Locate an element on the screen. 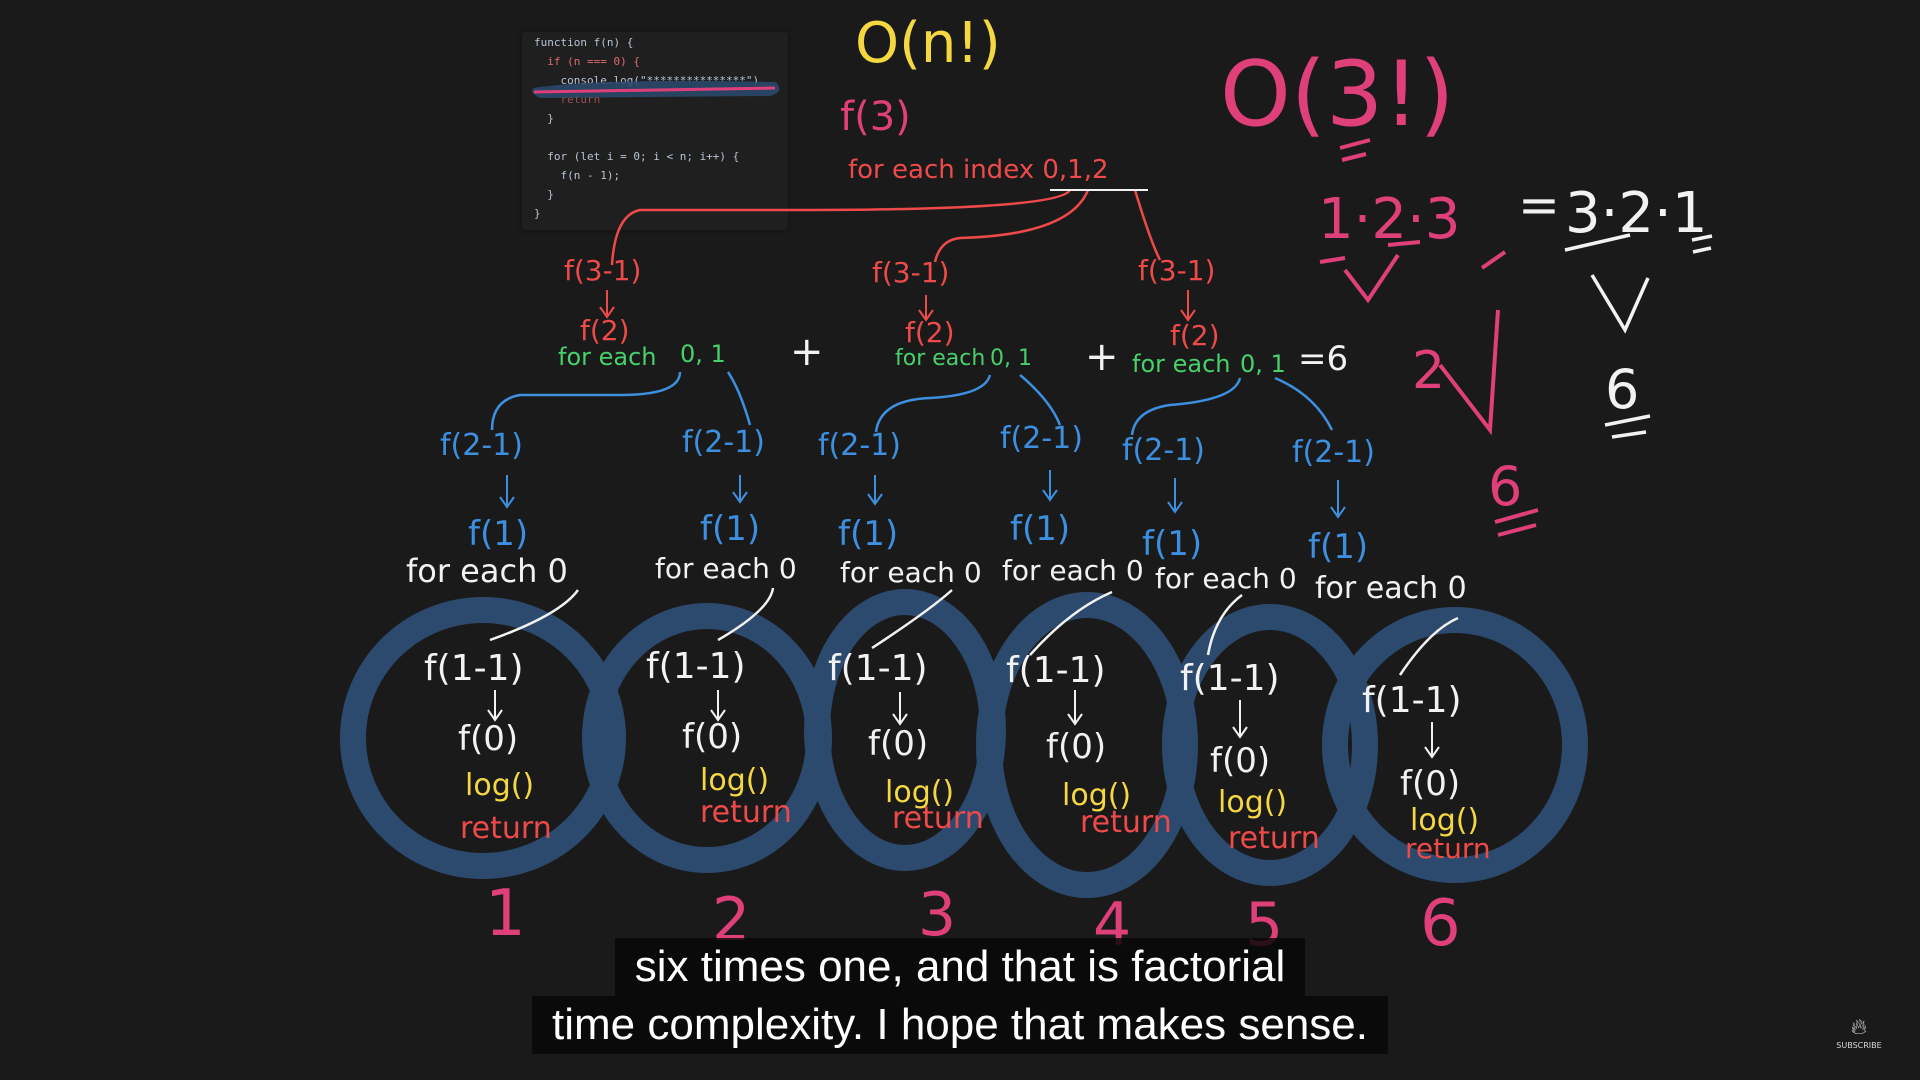 The width and height of the screenshot is (1920, 1080). side-six-label: 6 is located at coordinates (1505, 486).